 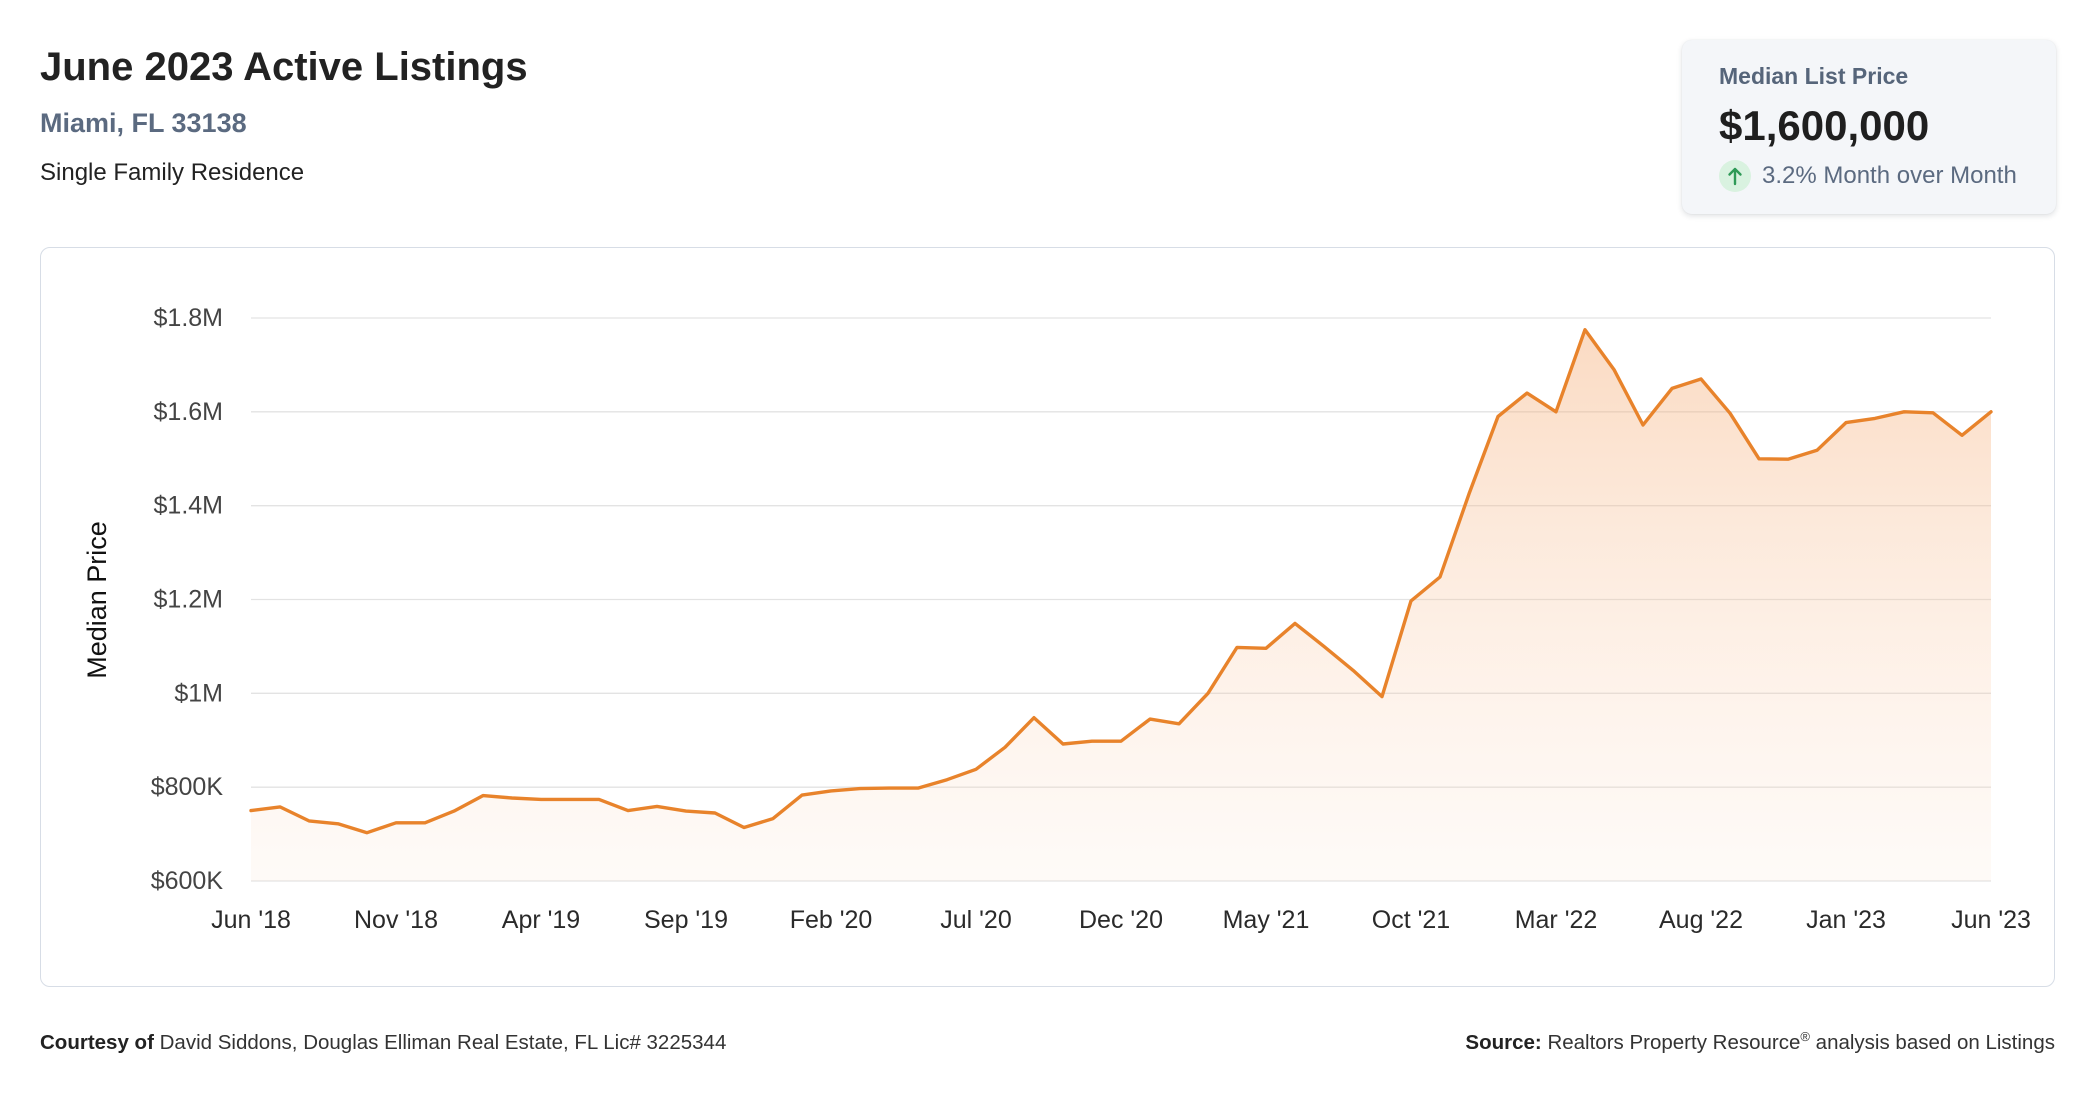 What do you see at coordinates (1889, 175) in the screenshot?
I see `change-text: 3.2% Month over Month` at bounding box center [1889, 175].